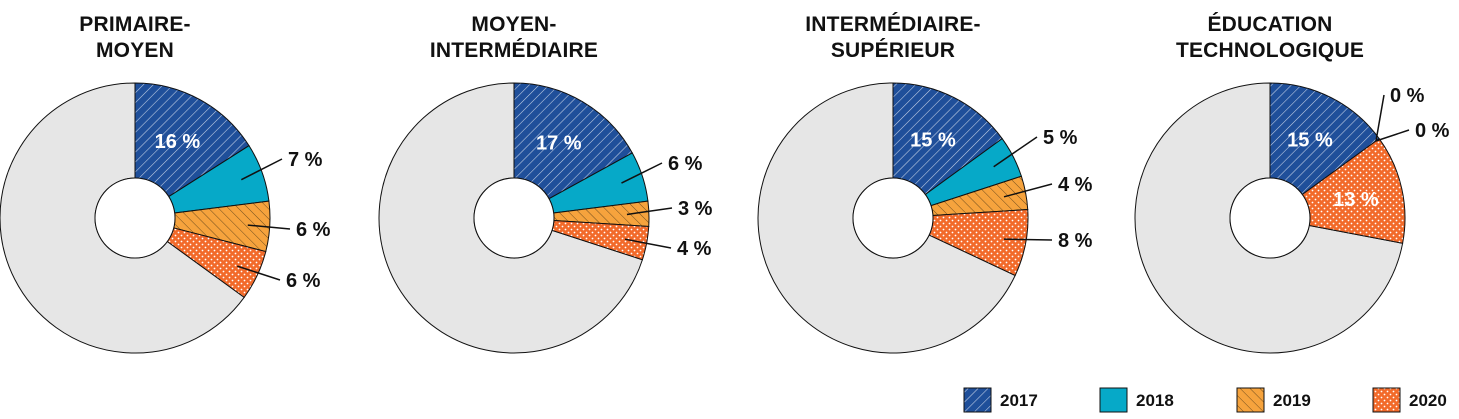  What do you see at coordinates (178, 142) in the screenshot?
I see `slice-label: 16 %` at bounding box center [178, 142].